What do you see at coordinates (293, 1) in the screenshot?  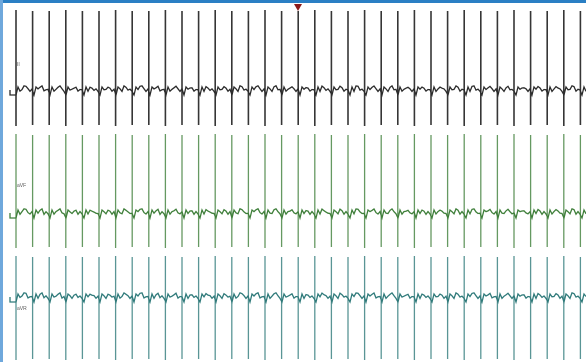 I see `viewer-top-border` at bounding box center [293, 1].